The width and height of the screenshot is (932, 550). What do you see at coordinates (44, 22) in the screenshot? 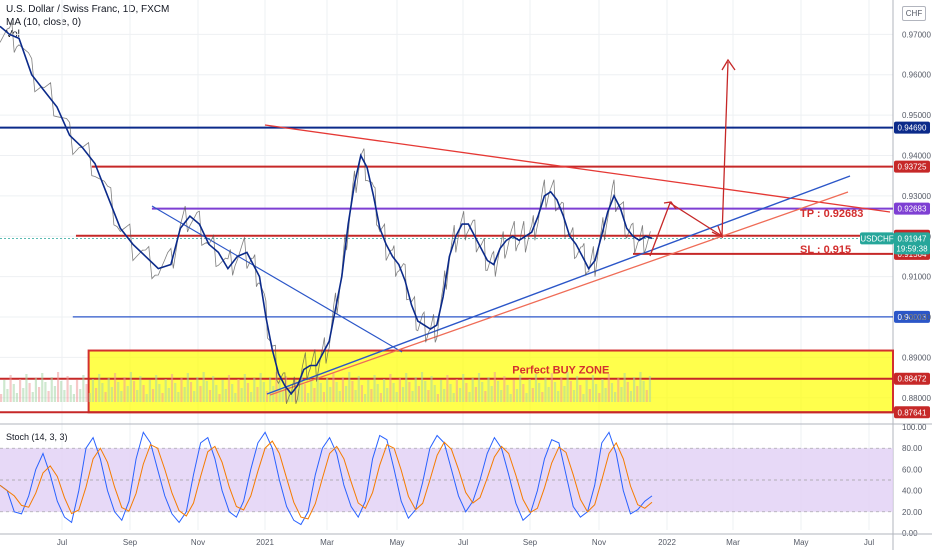
I see `ma-indicator-label: MA (10, close, 0)` at bounding box center [44, 22].